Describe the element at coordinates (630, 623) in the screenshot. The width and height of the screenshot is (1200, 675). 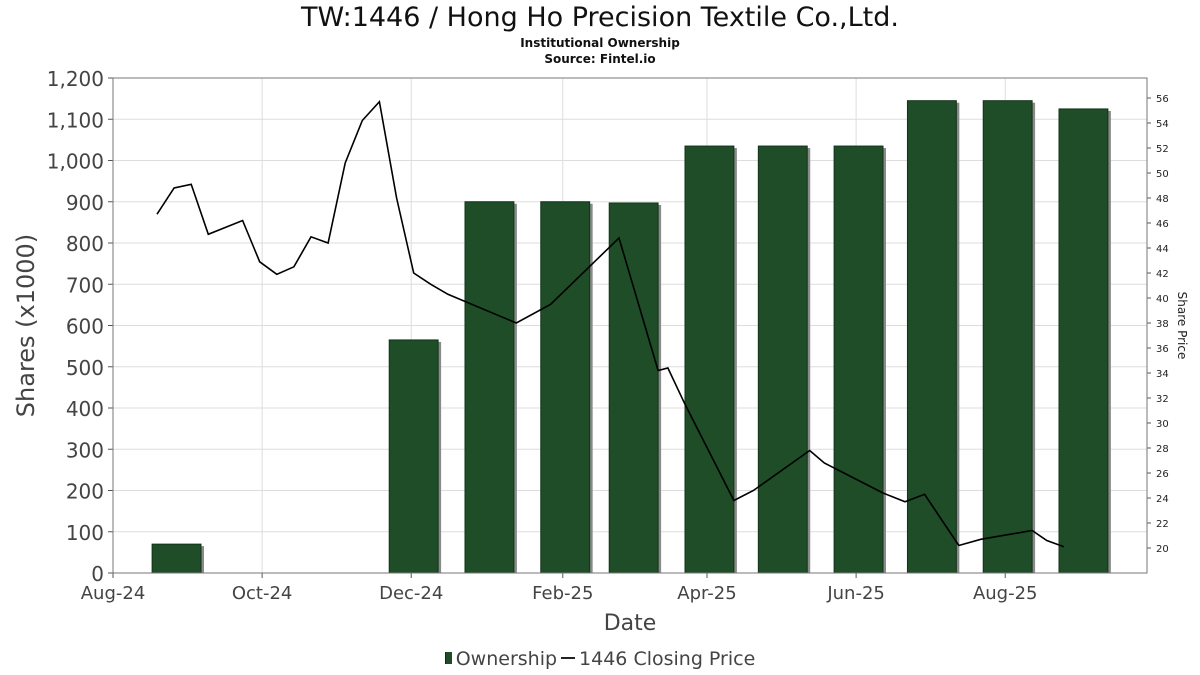
I see `x-axis-label: Date` at that location.